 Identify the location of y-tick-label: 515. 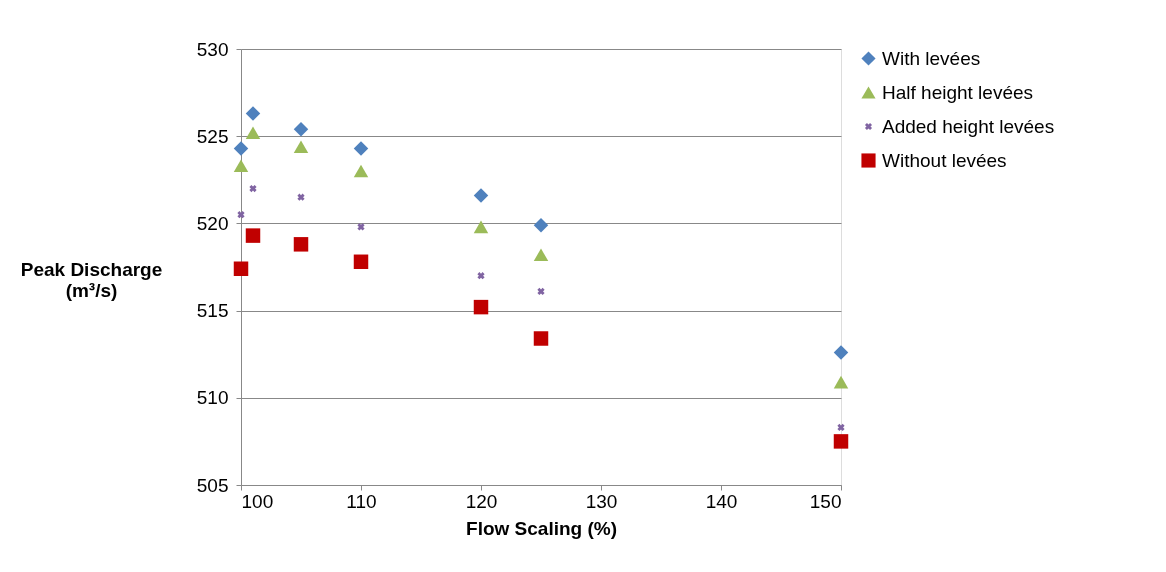
(212, 311).